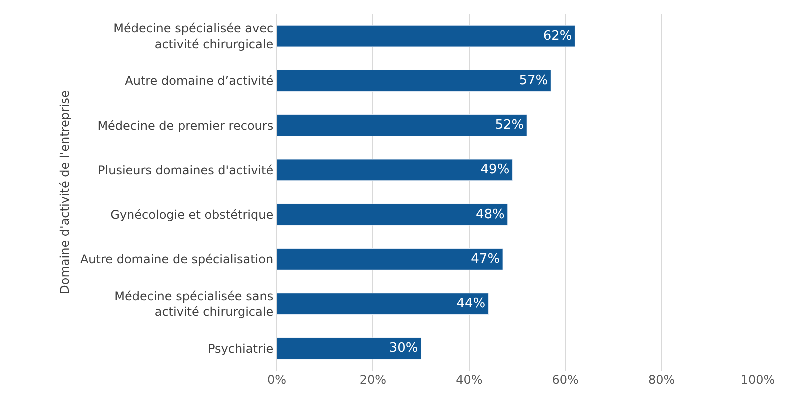  What do you see at coordinates (471, 304) in the screenshot?
I see `data-label: 44%` at bounding box center [471, 304].